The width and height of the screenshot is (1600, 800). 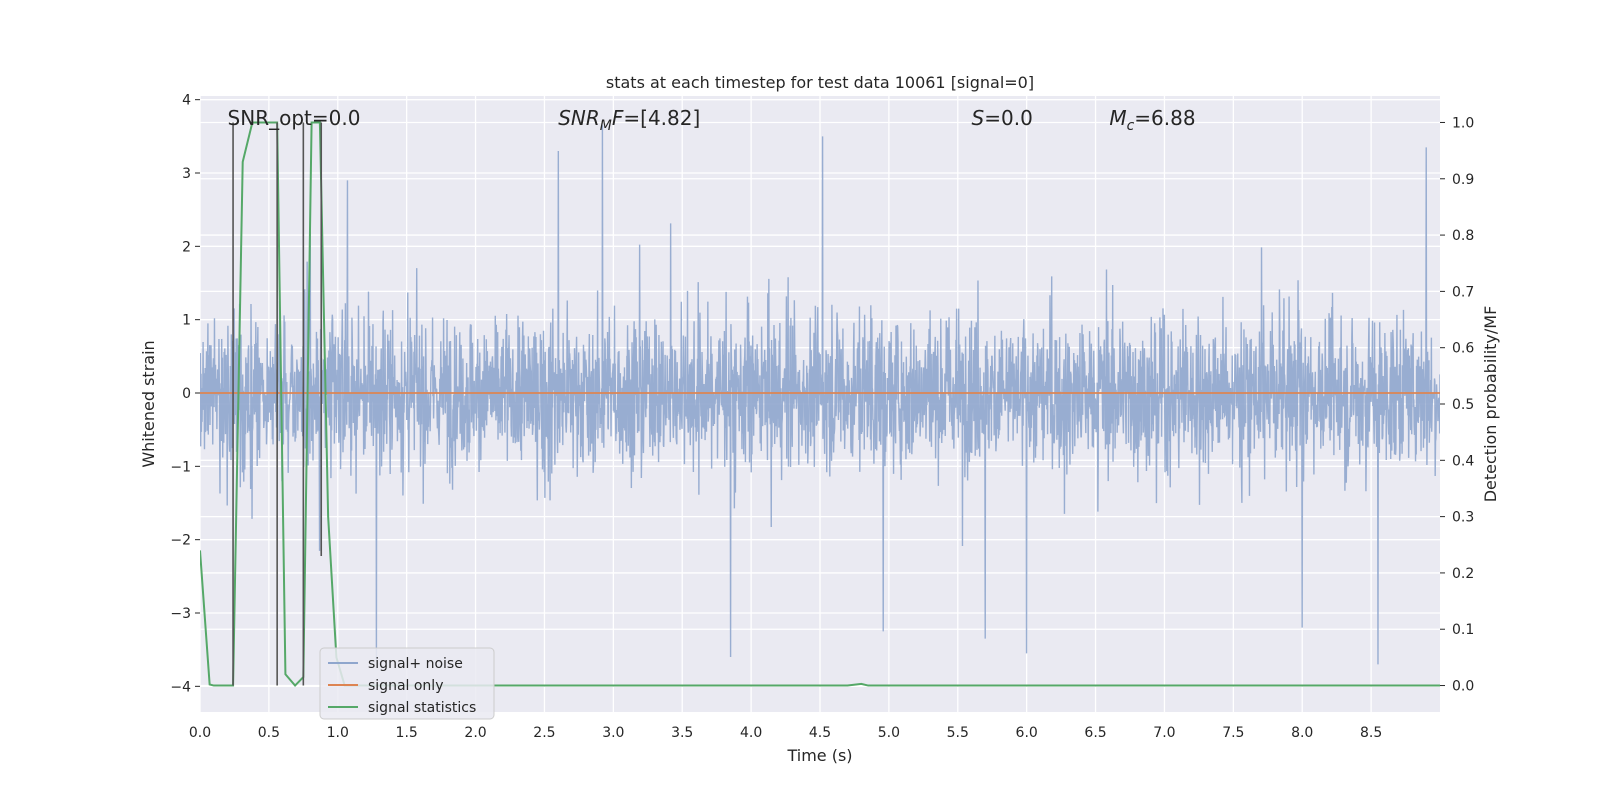 What do you see at coordinates (294, 118) in the screenshot?
I see `annotation: SNR_opt=0.0` at bounding box center [294, 118].